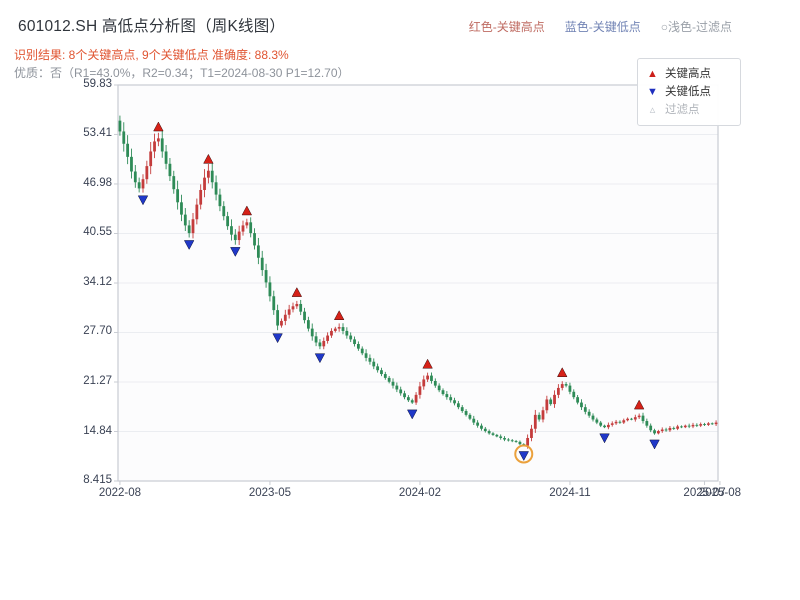 This screenshot has height=600, width=800. I want to click on y-axis-tick-label: 40.55, so click(97, 232).